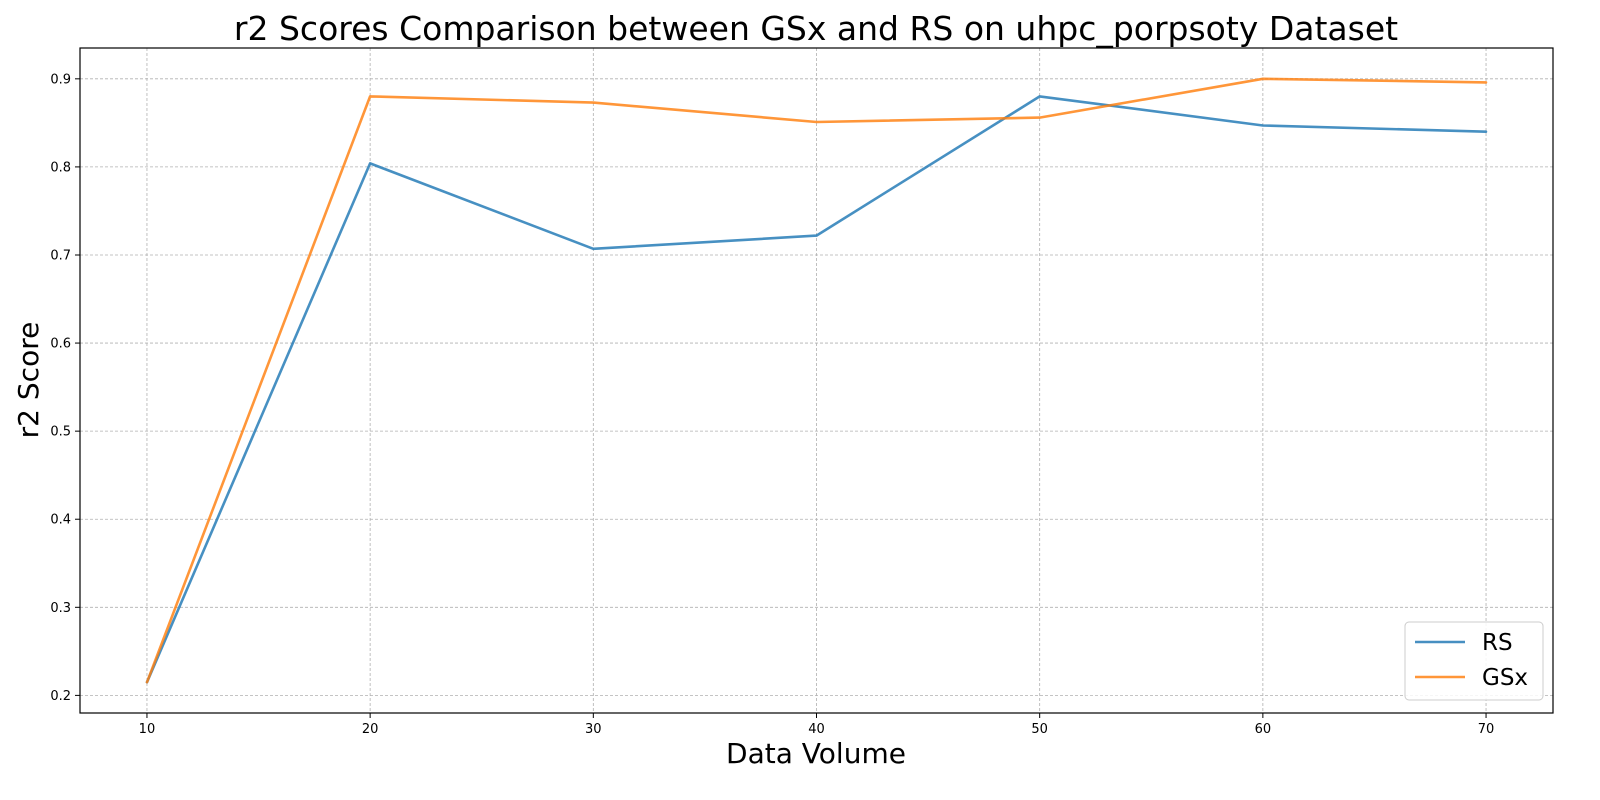  I want to click on x-tick-label: 50, so click(1039, 729).